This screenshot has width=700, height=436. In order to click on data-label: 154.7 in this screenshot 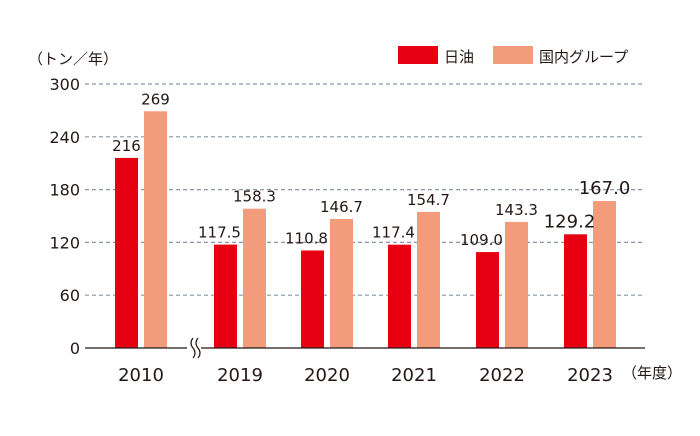, I will do `click(428, 200)`.